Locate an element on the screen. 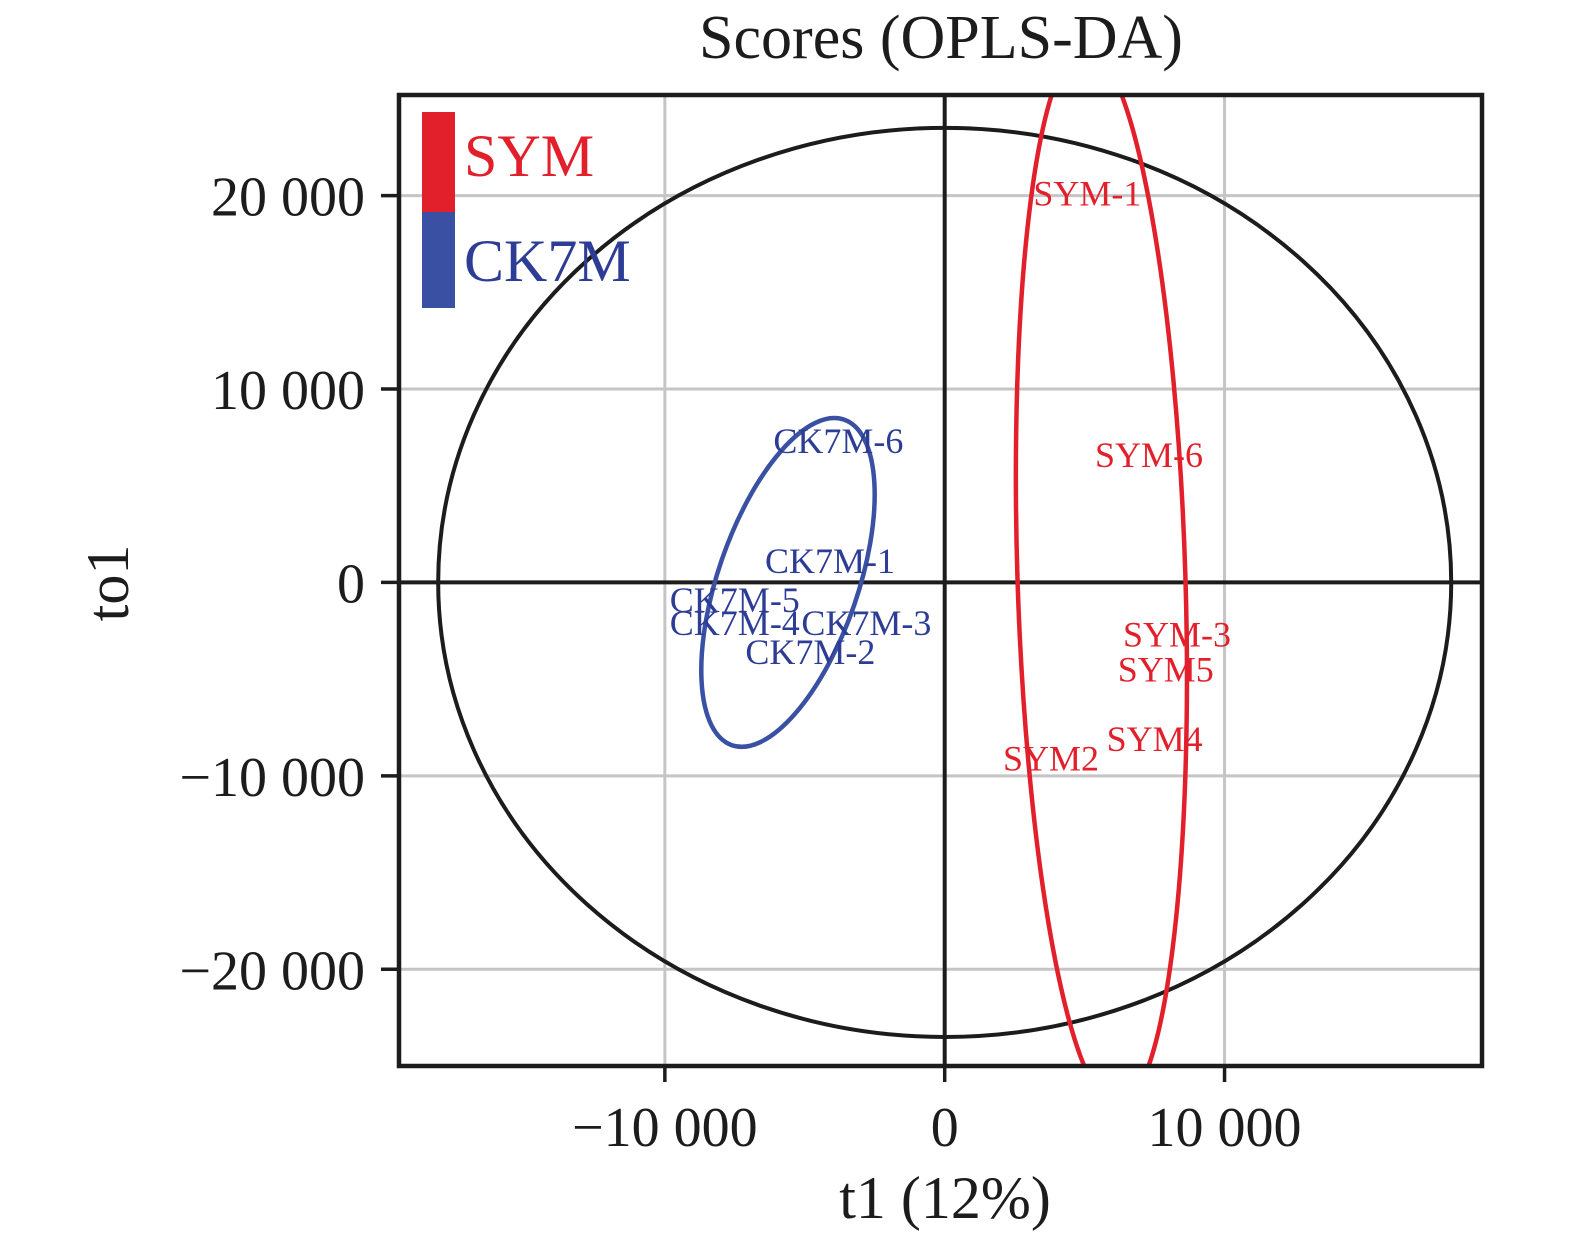 The width and height of the screenshot is (1575, 1241). legend-label-ck7m: CK7M is located at coordinates (547, 261).